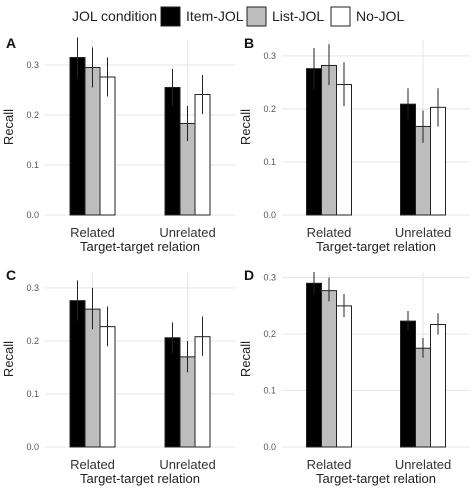  Describe the element at coordinates (172, 392) in the screenshot. I see `bar-c-item-jol-unrelated` at that location.